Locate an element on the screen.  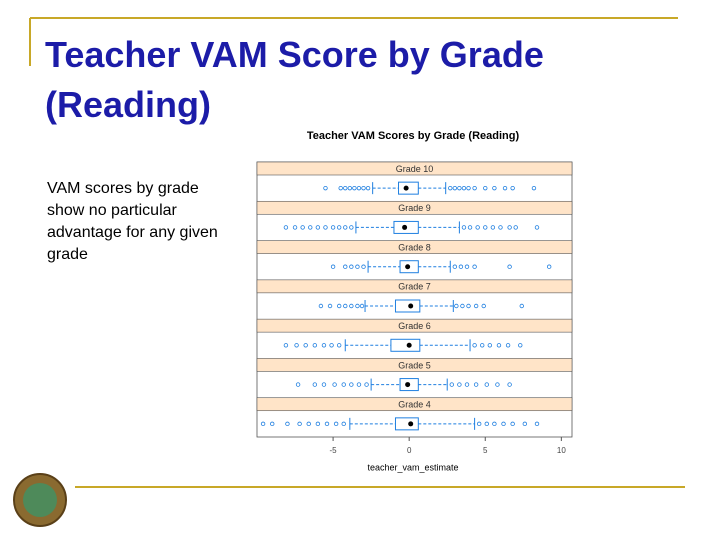
strip-label: Grade 9 is located at coordinates (414, 208).